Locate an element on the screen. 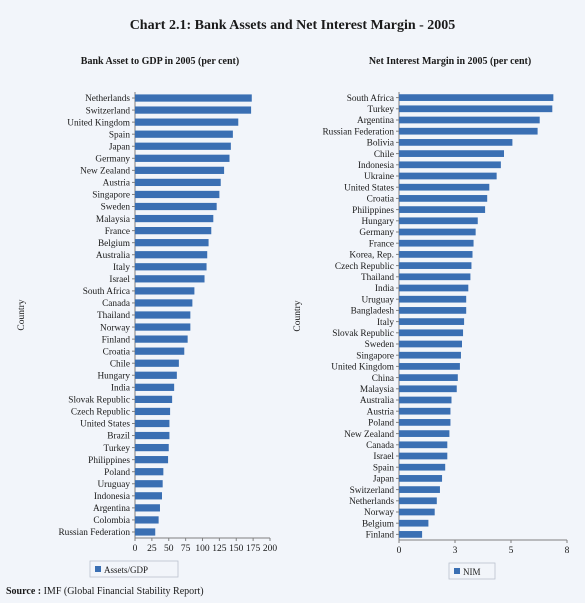 Image resolution: width=585 pixels, height=603 pixels. left-x-tick-label: 150 is located at coordinates (236, 549).